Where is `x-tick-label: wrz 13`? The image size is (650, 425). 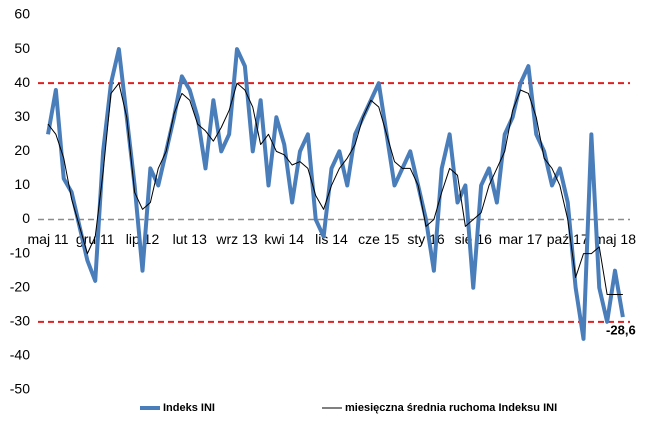 x-tick-label: wrz 13 is located at coordinates (236, 239).